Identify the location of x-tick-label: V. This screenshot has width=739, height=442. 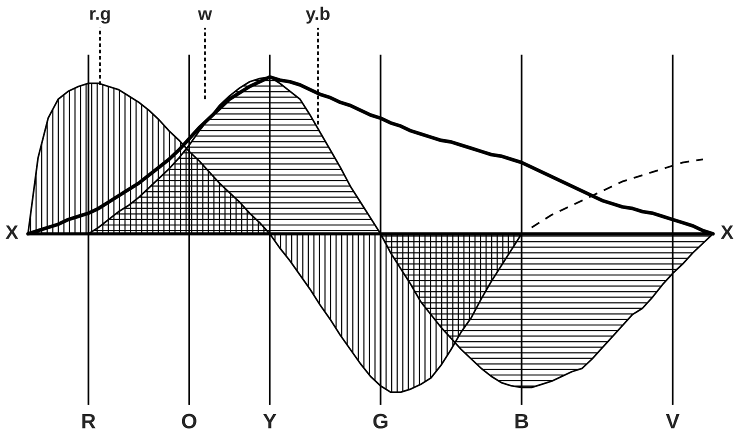
(673, 421).